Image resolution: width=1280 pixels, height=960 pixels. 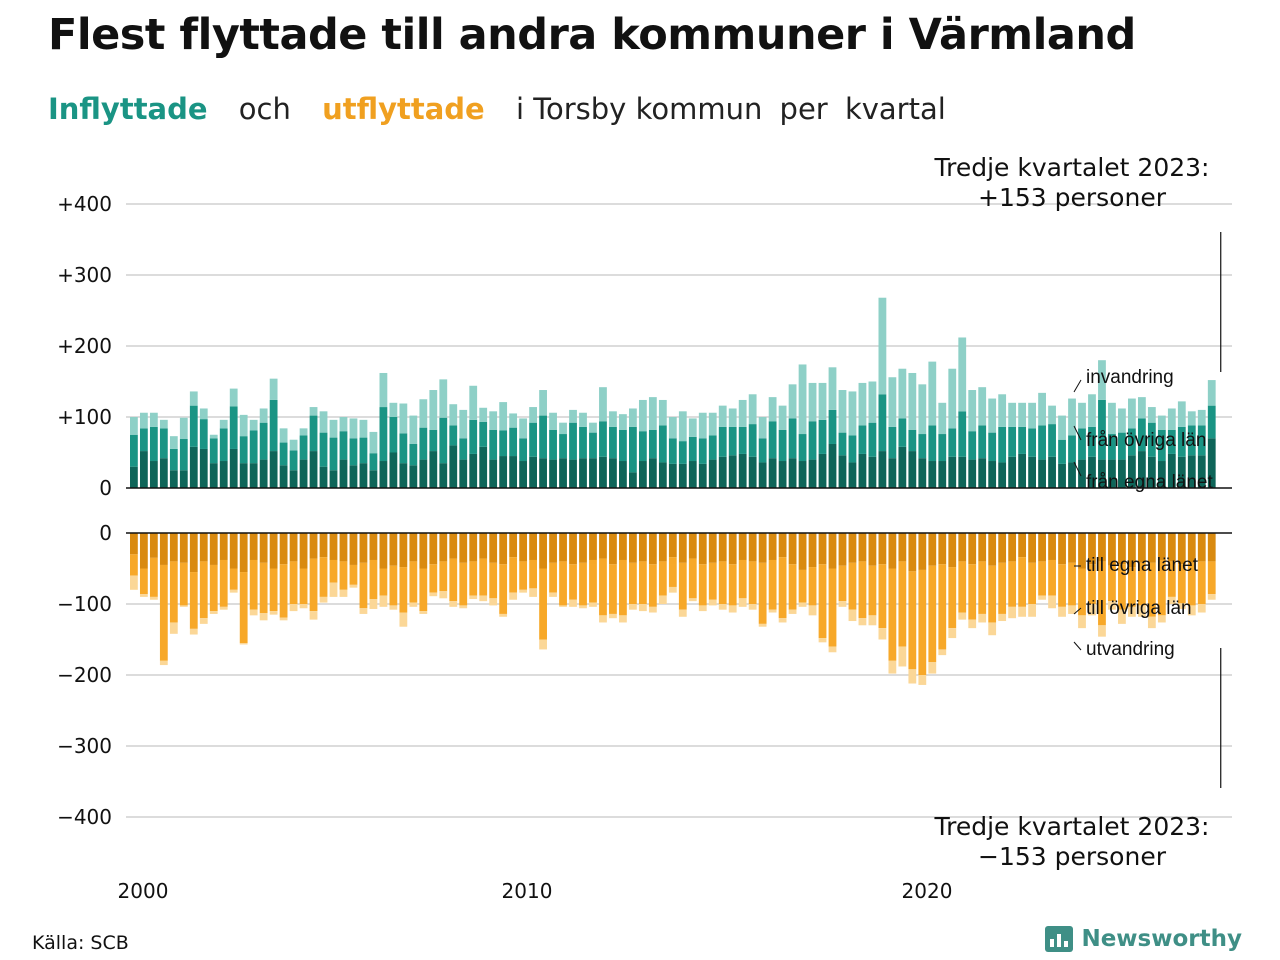 I want to click on brand-name: Newsworthy, so click(x=1161, y=939).